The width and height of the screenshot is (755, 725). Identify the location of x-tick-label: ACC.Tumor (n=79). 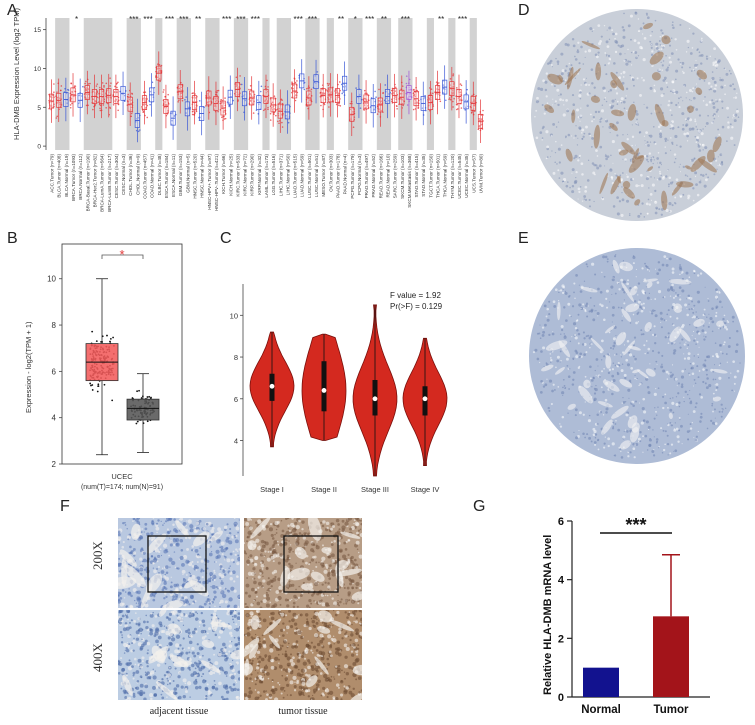
(52, 173).